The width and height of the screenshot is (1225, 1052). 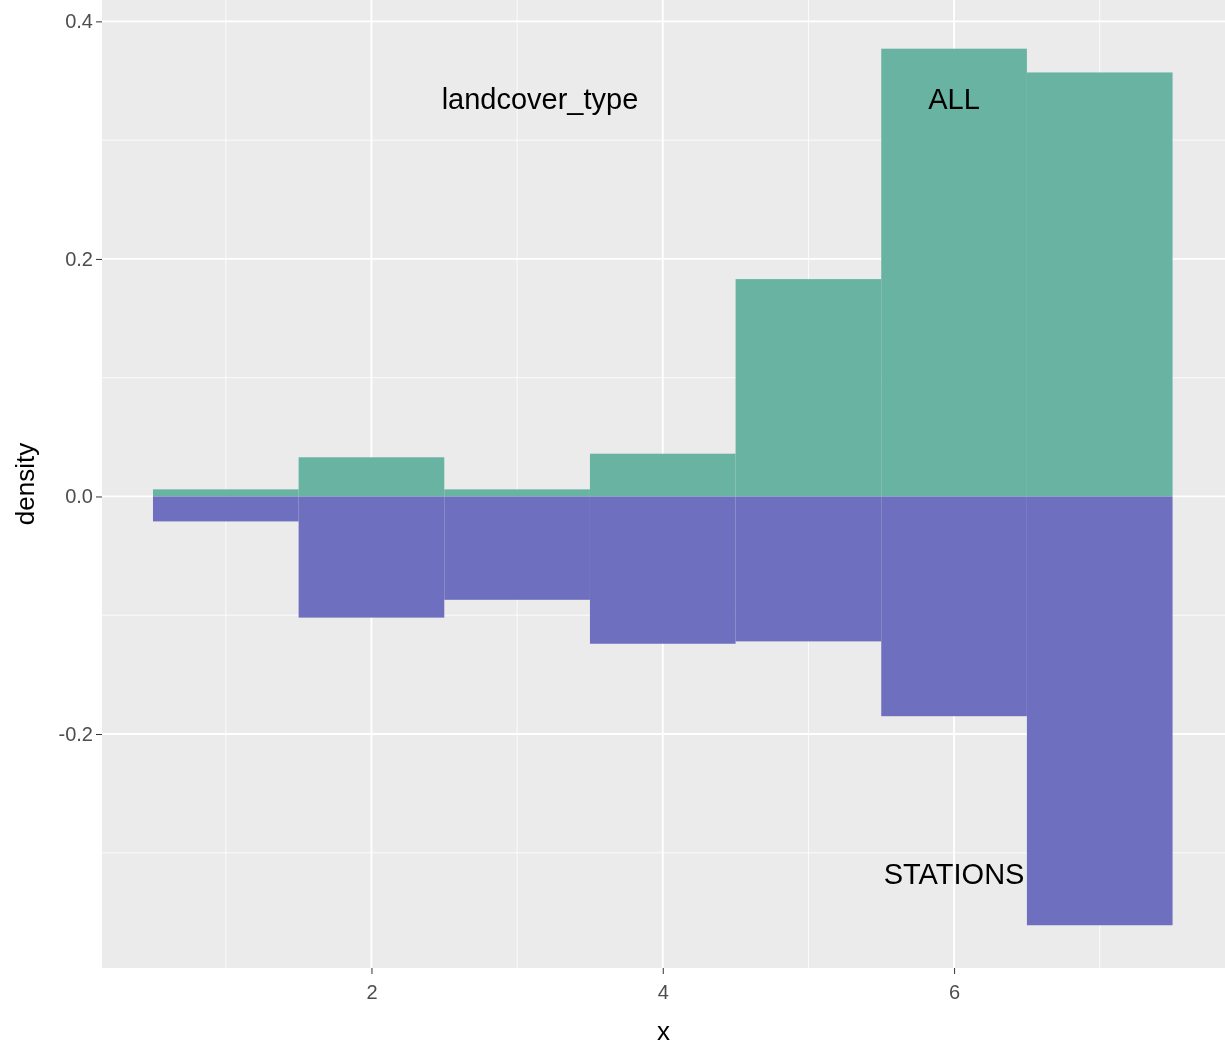 What do you see at coordinates (25, 484) in the screenshot?
I see `y-axis-title: density` at bounding box center [25, 484].